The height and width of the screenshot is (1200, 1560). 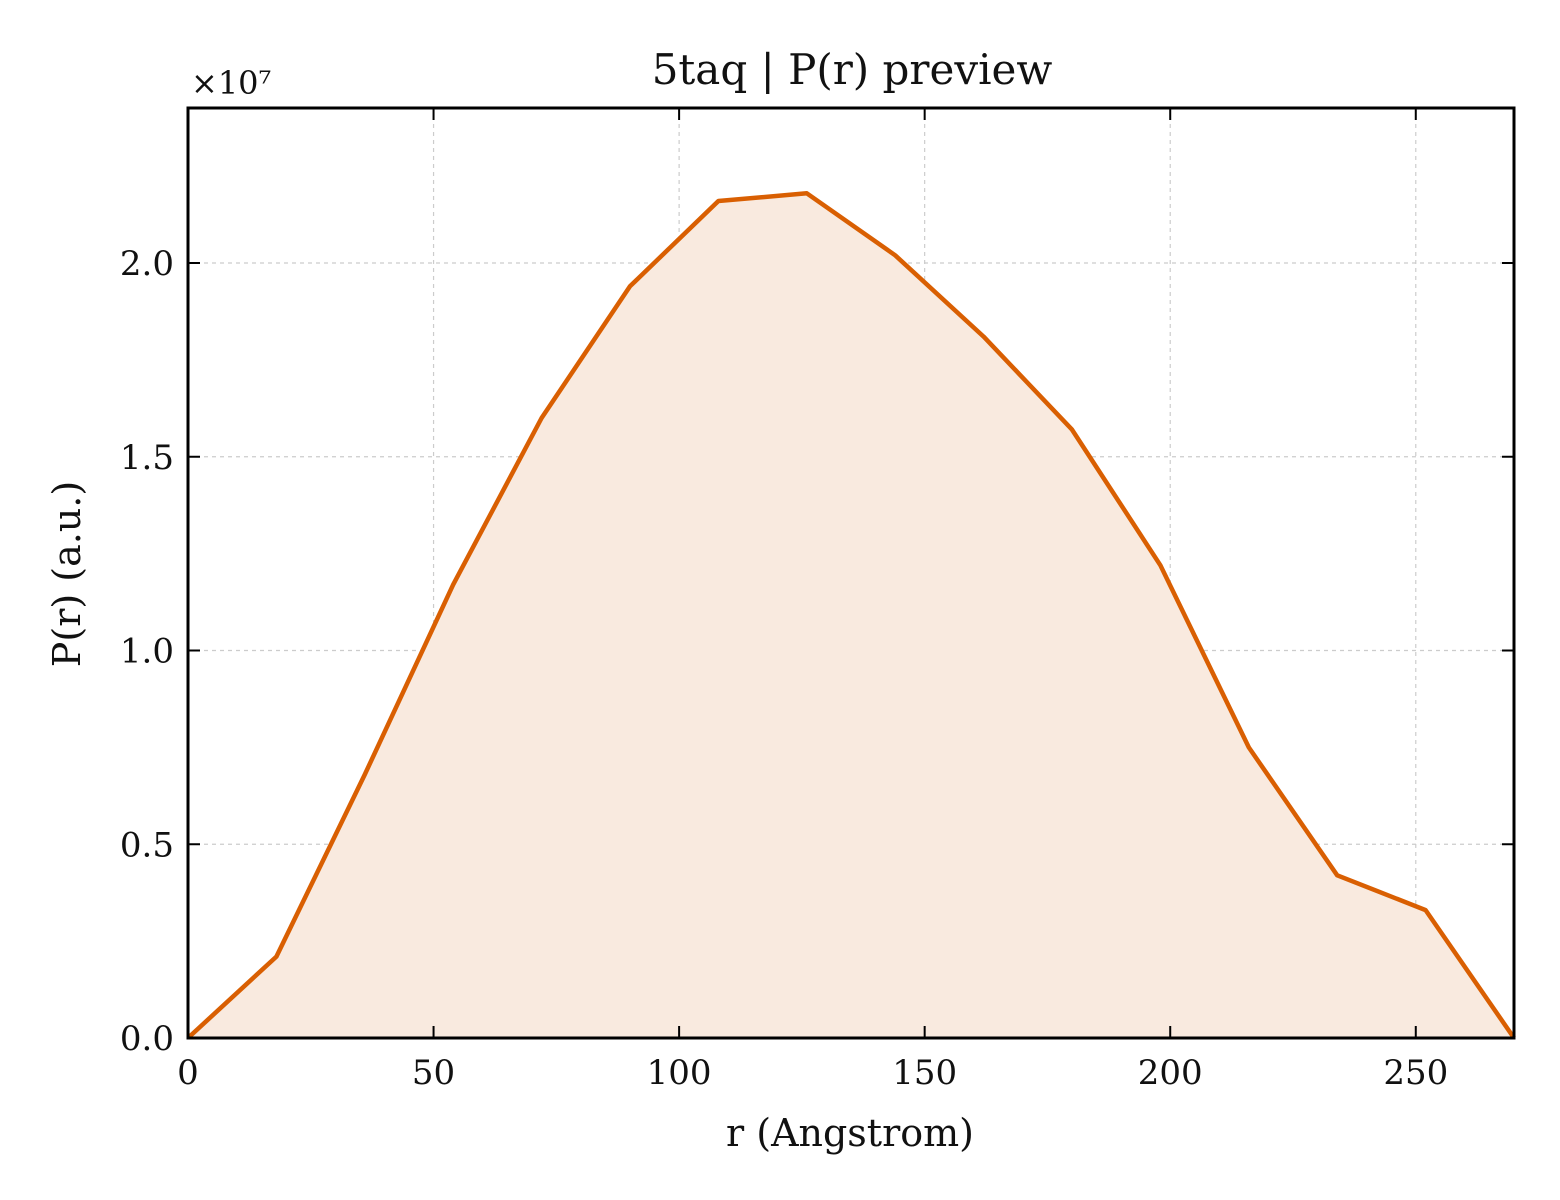 I want to click on y-tick-label: 1.5, so click(x=147, y=458).